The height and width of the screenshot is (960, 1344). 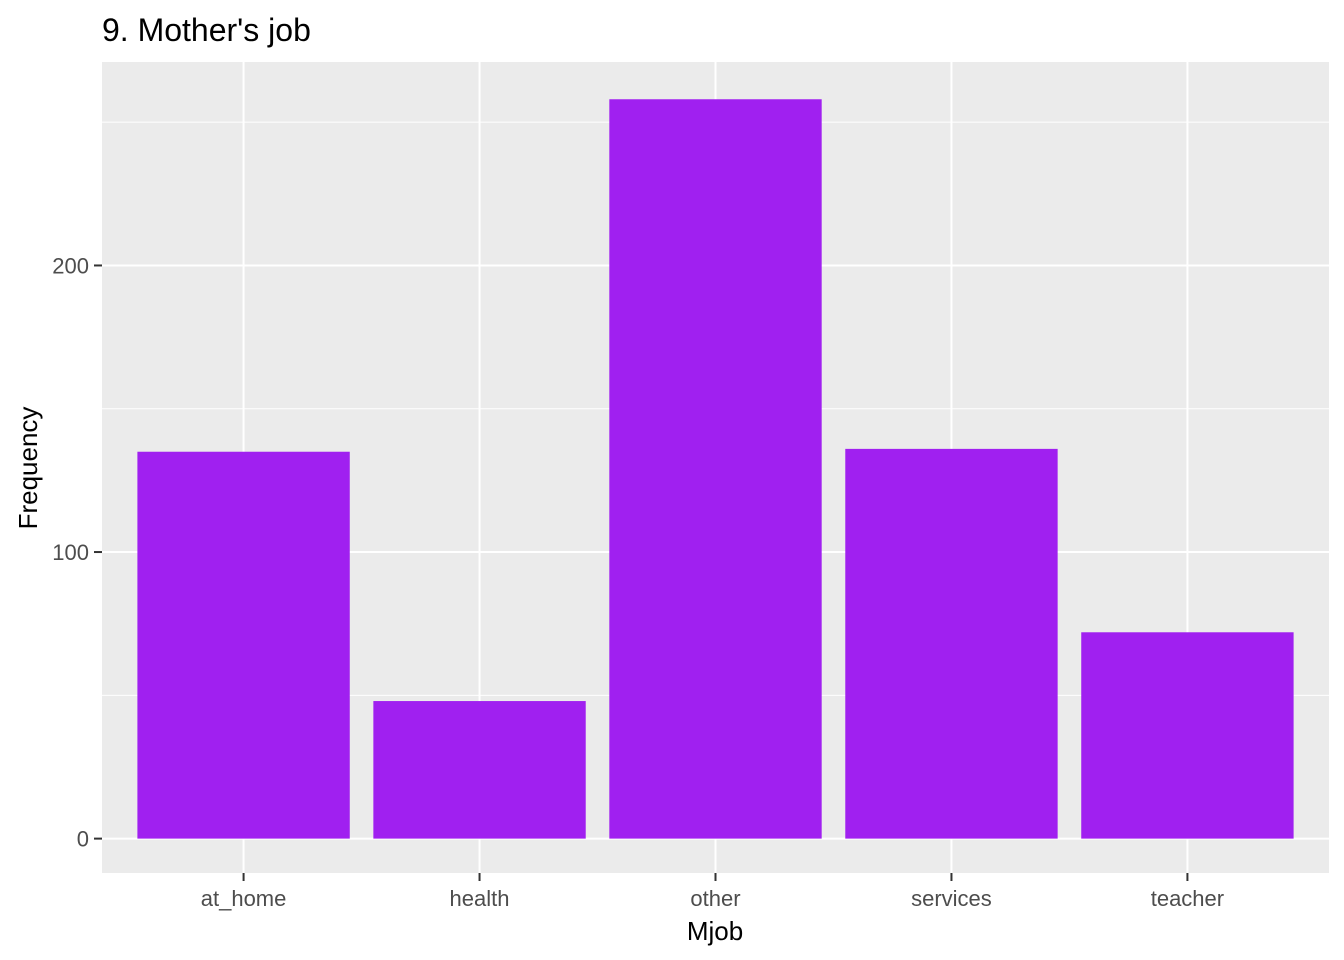 I want to click on x-tick-label: at_home, so click(x=244, y=898).